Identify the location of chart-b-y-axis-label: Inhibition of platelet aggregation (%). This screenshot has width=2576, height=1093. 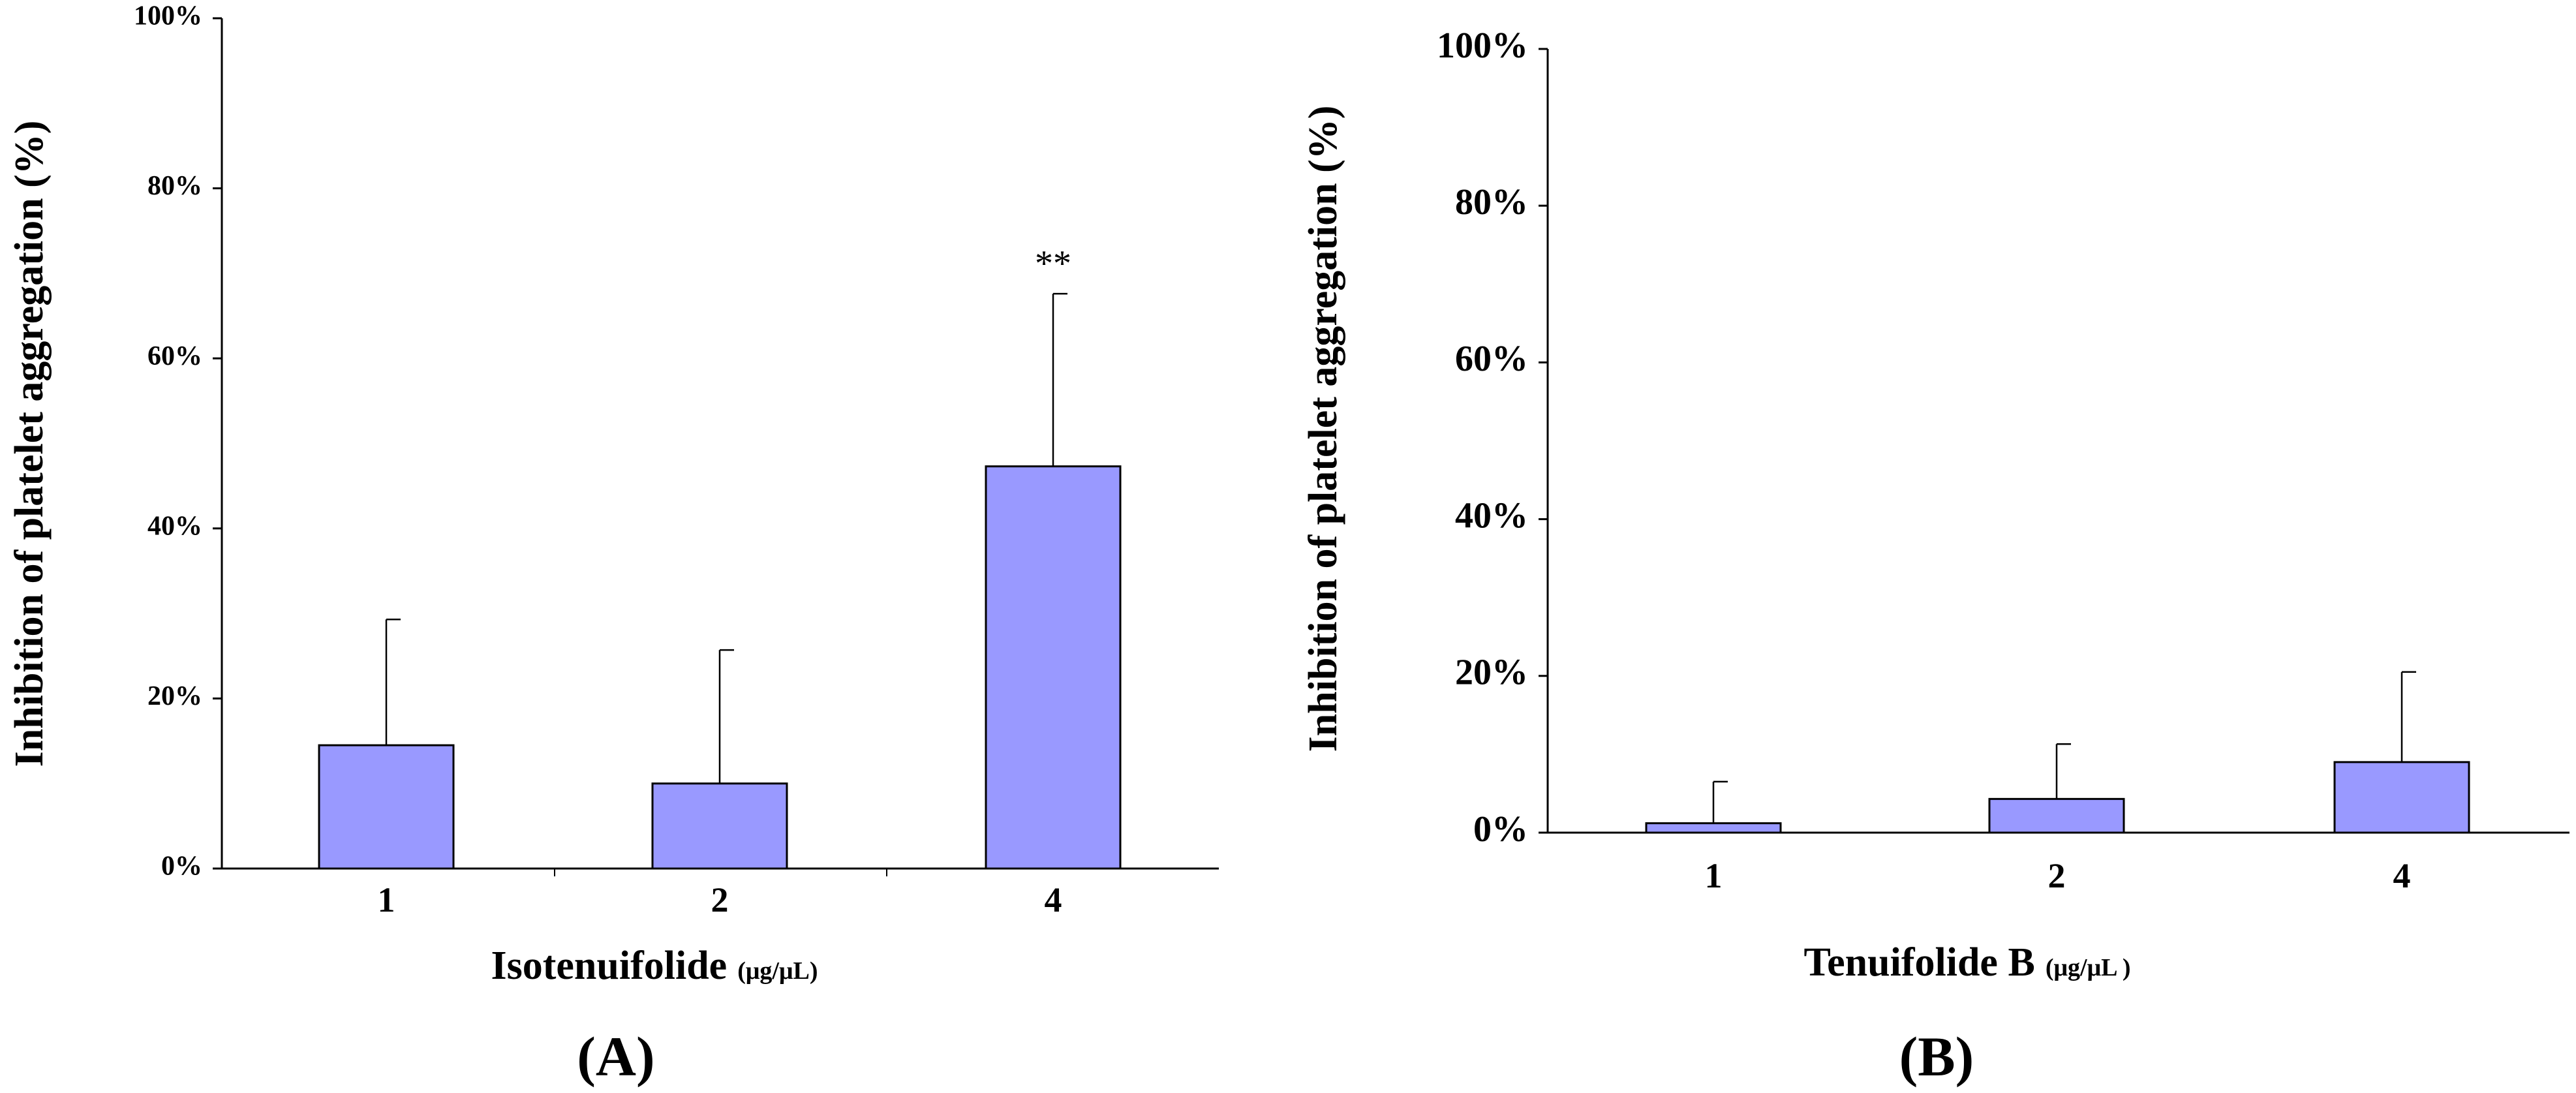
(1323, 429).